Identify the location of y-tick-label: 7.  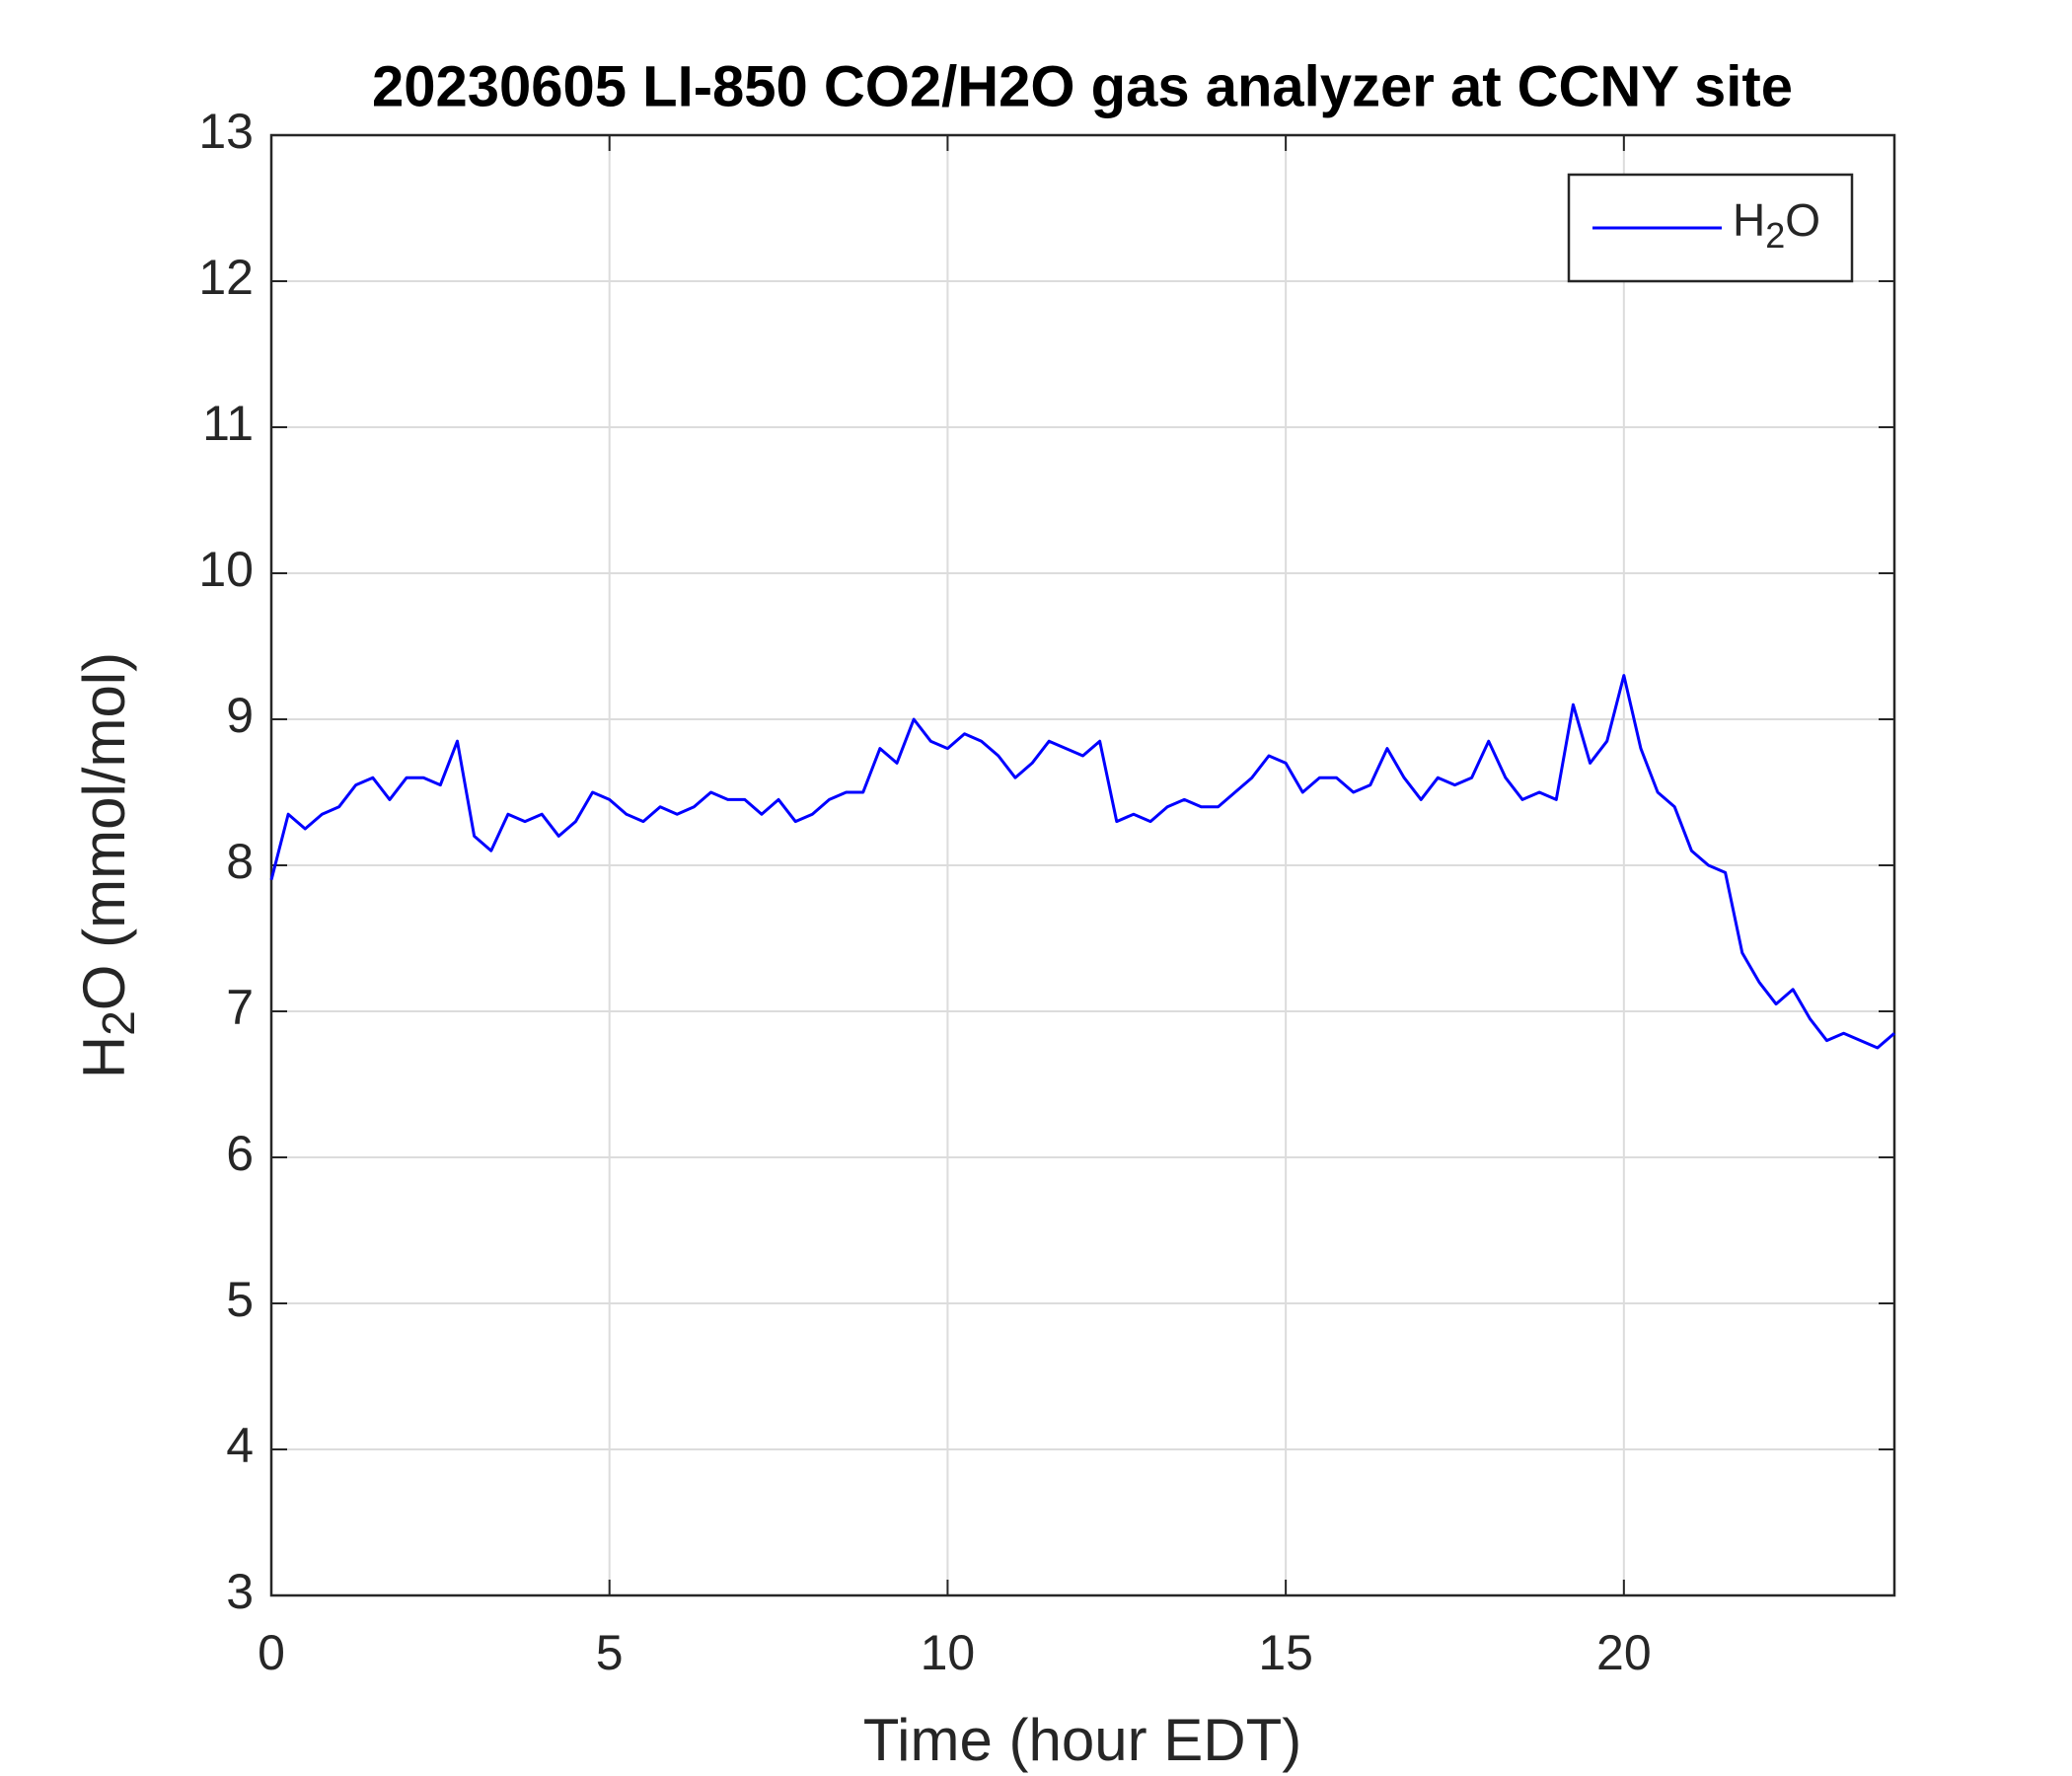
(240, 1008).